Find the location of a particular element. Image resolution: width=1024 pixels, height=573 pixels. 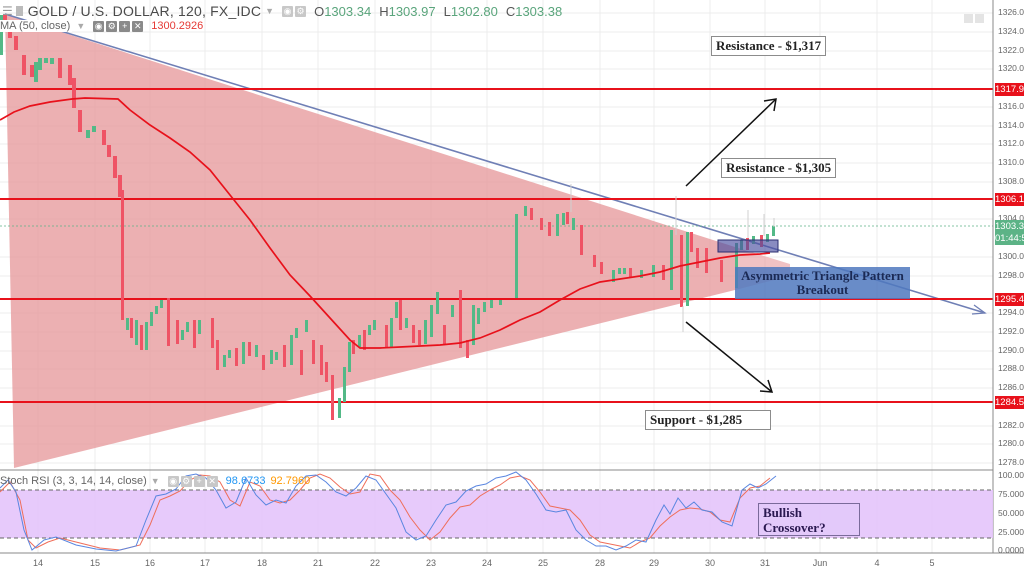

annotation-support-1285: Support - $1,285 is located at coordinates (708, 420).